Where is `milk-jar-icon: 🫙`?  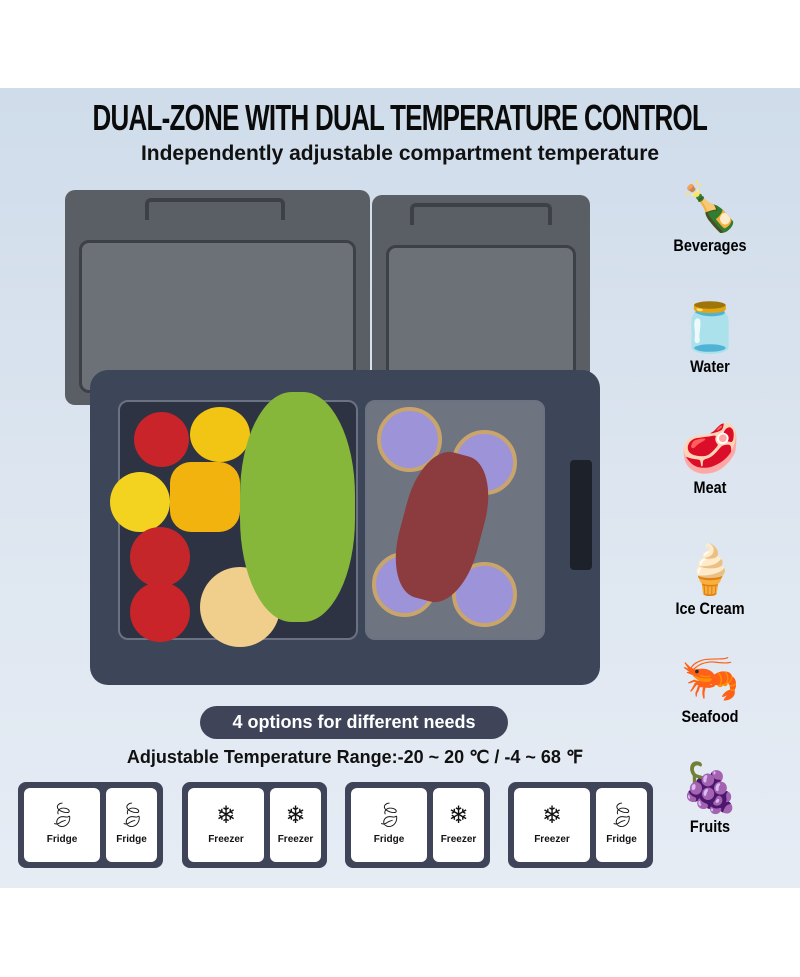 milk-jar-icon: 🫙 is located at coordinates (710, 328).